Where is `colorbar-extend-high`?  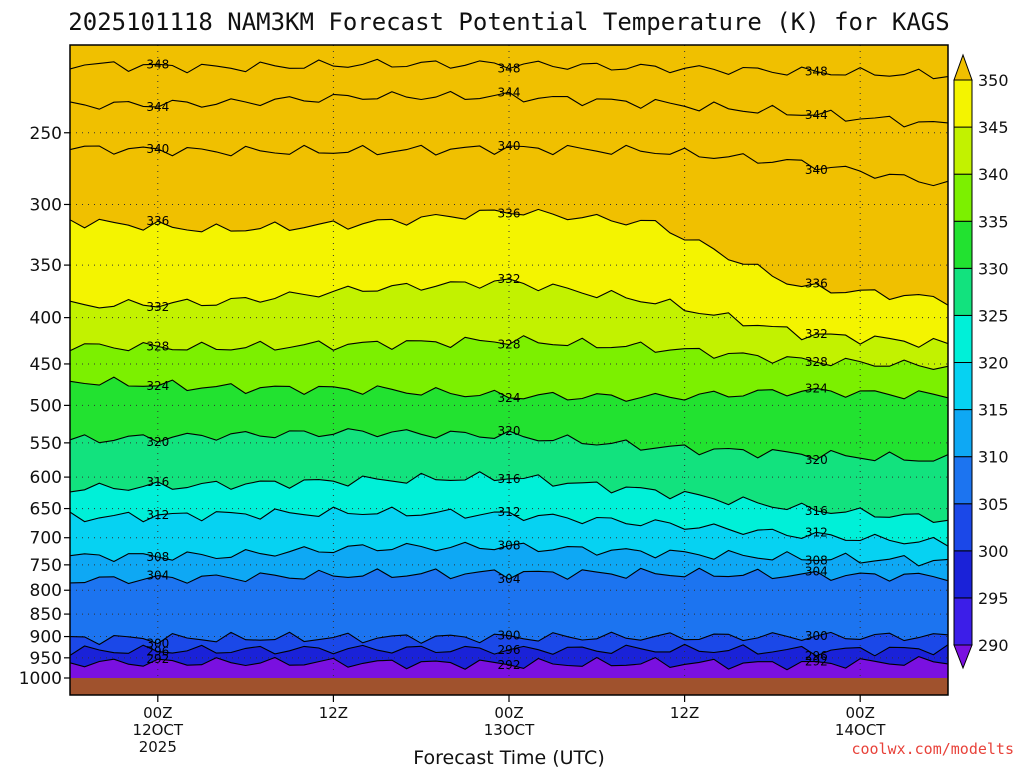 colorbar-extend-high is located at coordinates (963, 67).